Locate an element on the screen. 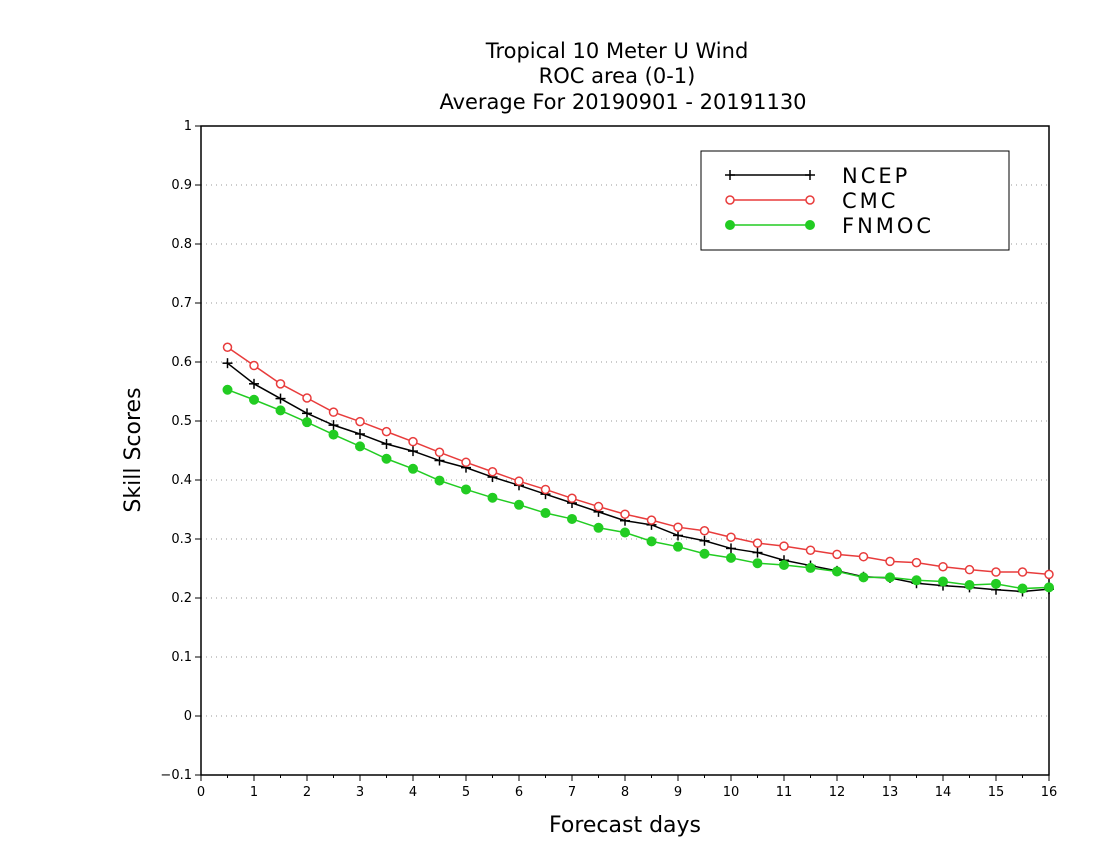 This screenshot has width=1100, height=850. x-axis-label: Forecast days is located at coordinates (625, 825).